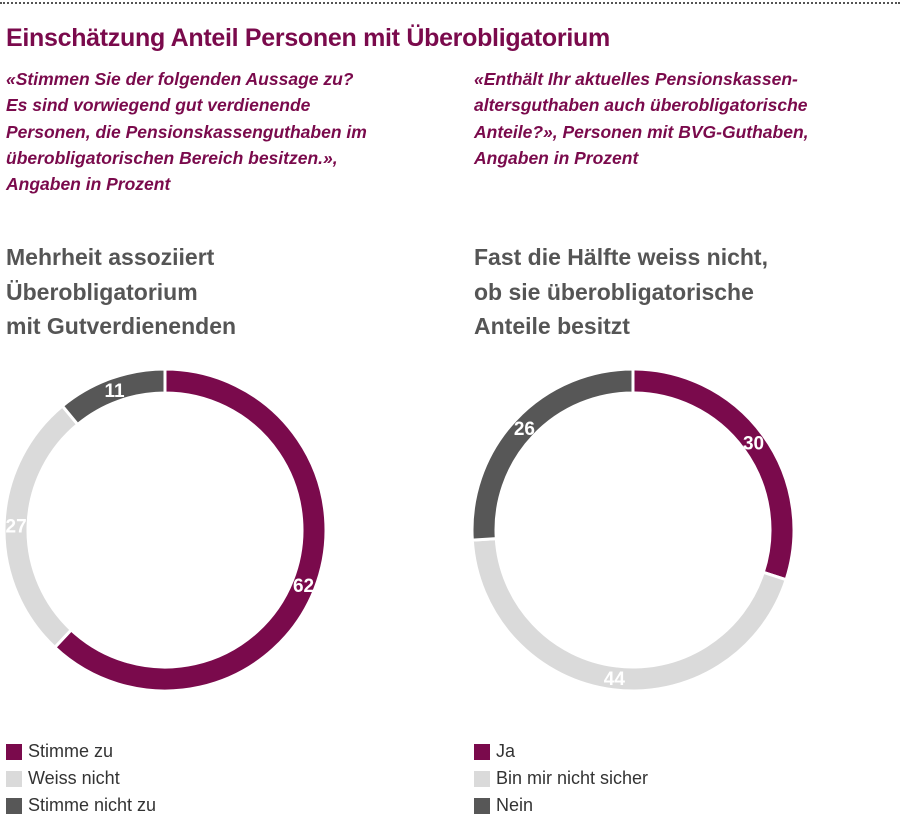 The height and width of the screenshot is (819, 900). I want to click on legend-item: Ja, so click(561, 751).